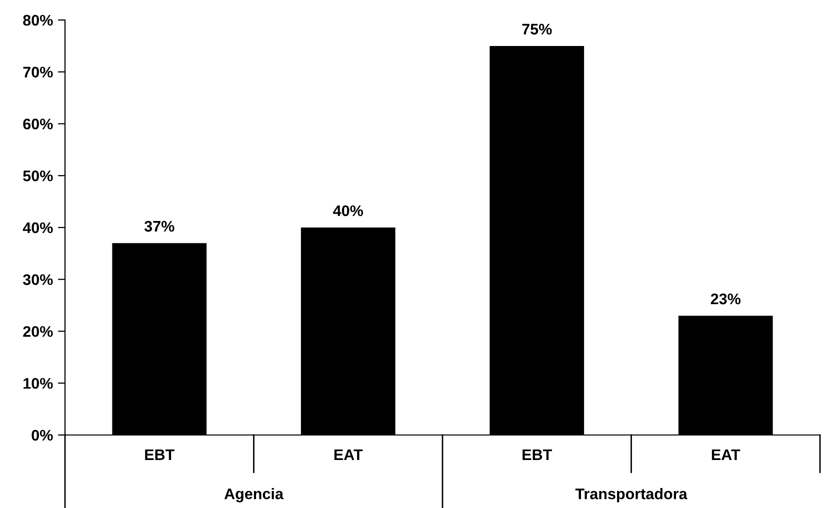 The height and width of the screenshot is (508, 836). I want to click on data-label: 40%, so click(348, 210).